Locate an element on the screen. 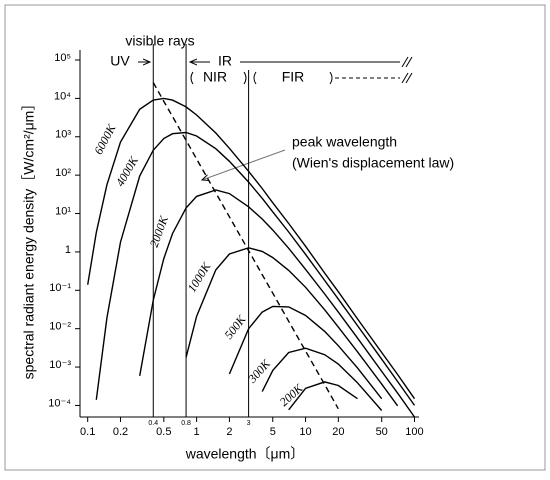  fir-label: FIR is located at coordinates (293, 77).